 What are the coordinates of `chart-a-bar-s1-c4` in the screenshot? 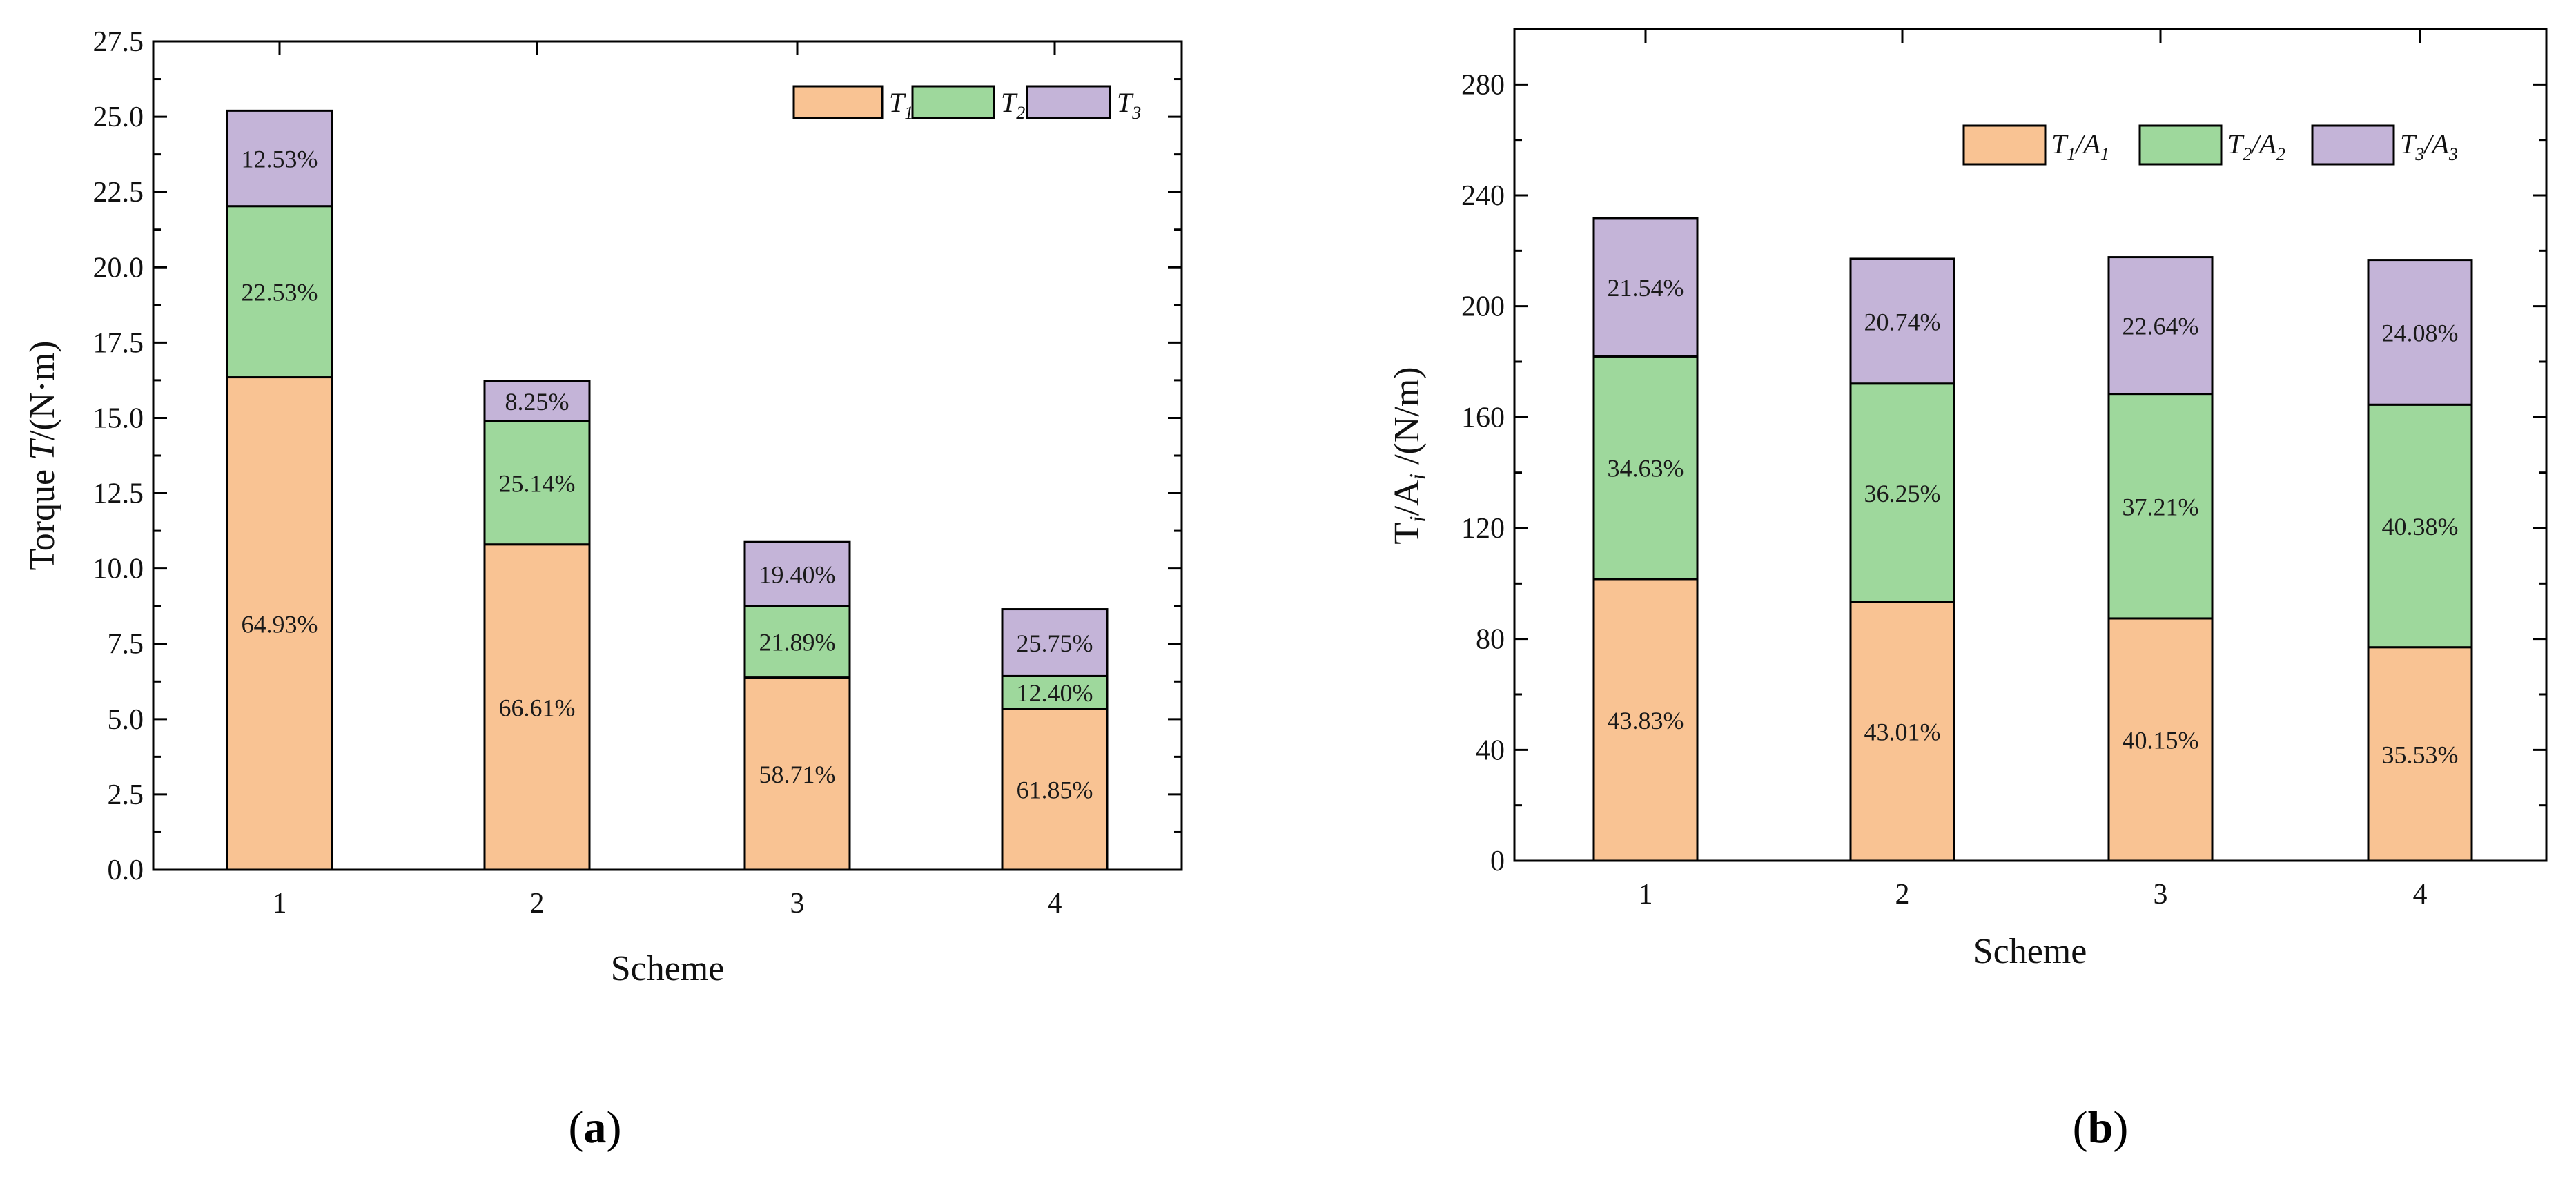 It's located at (1055, 789).